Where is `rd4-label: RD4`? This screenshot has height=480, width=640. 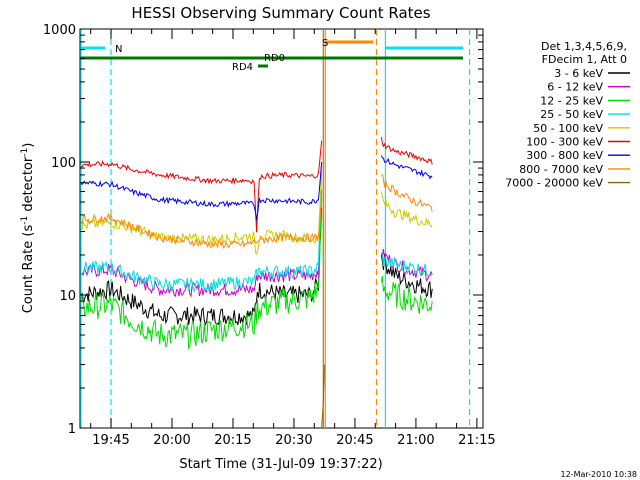 rd4-label: RD4 is located at coordinates (242, 67).